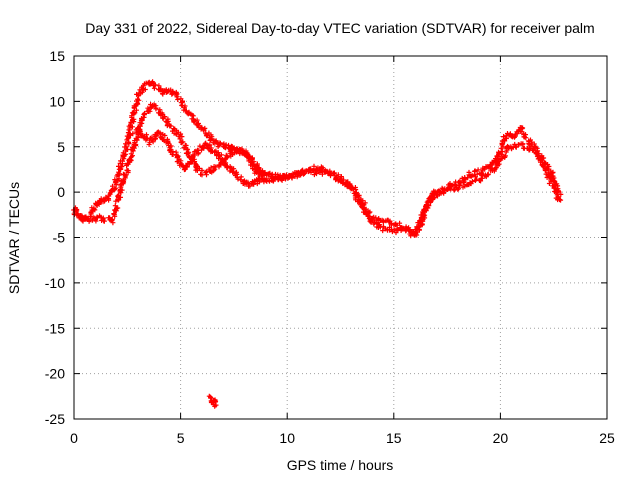  Describe the element at coordinates (55, 374) in the screenshot. I see `y-tick-label: -20` at that location.